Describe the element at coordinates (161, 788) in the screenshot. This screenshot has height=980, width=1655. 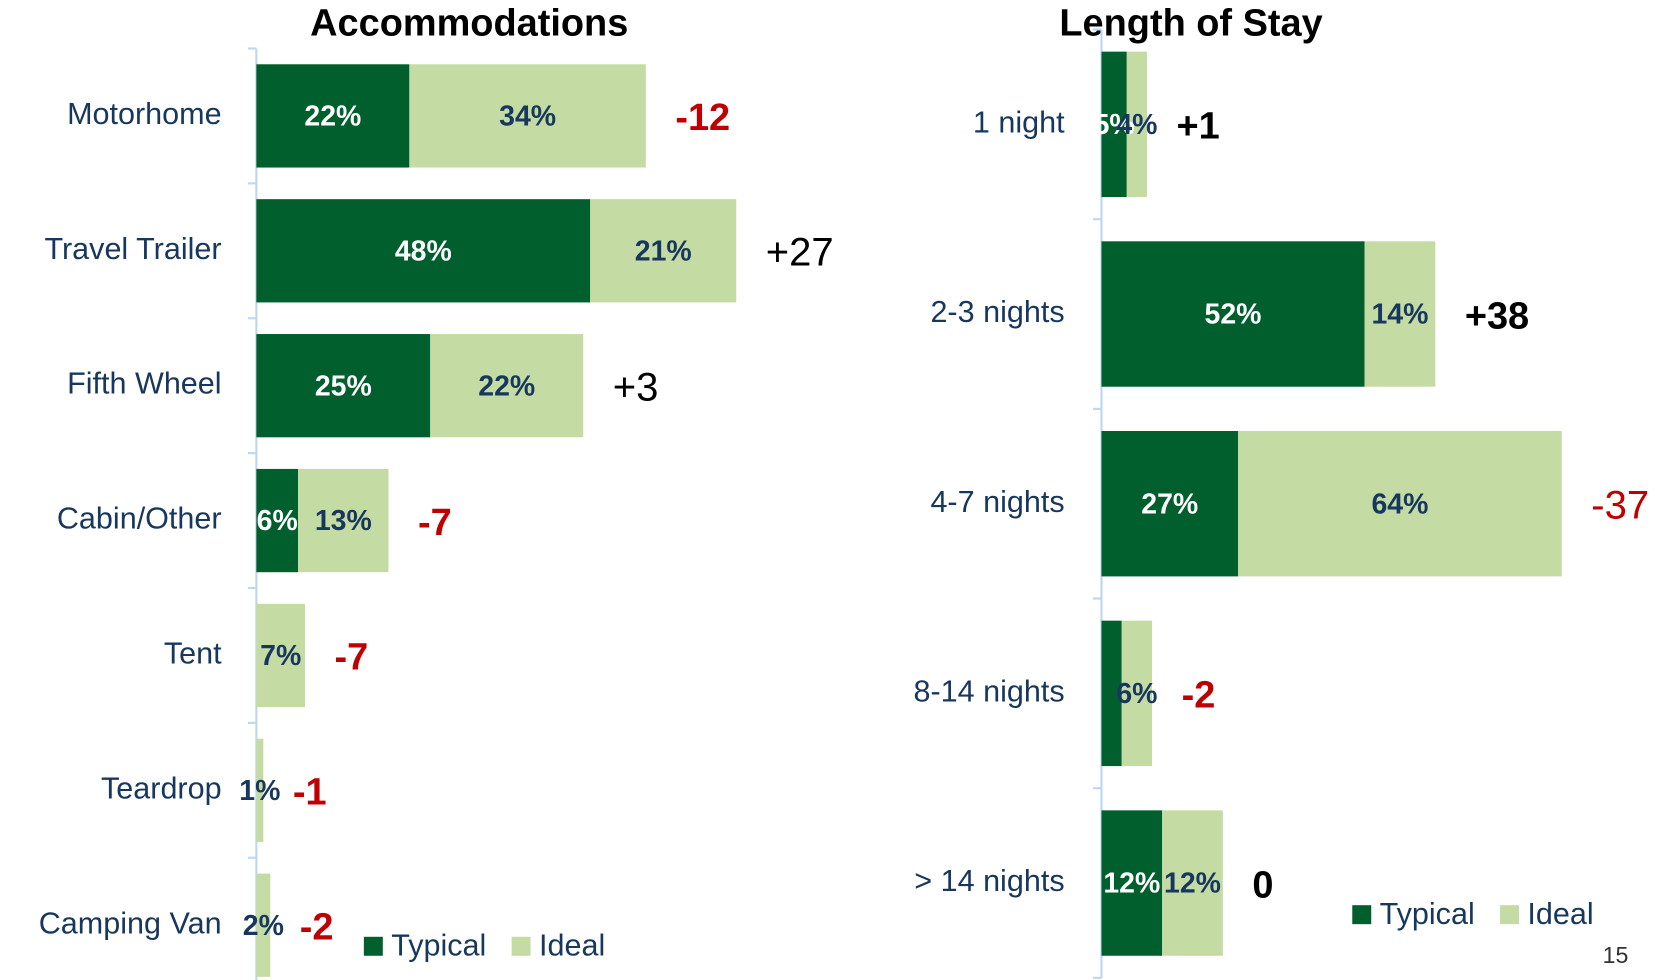
I see `category-label: Teardrop` at that location.